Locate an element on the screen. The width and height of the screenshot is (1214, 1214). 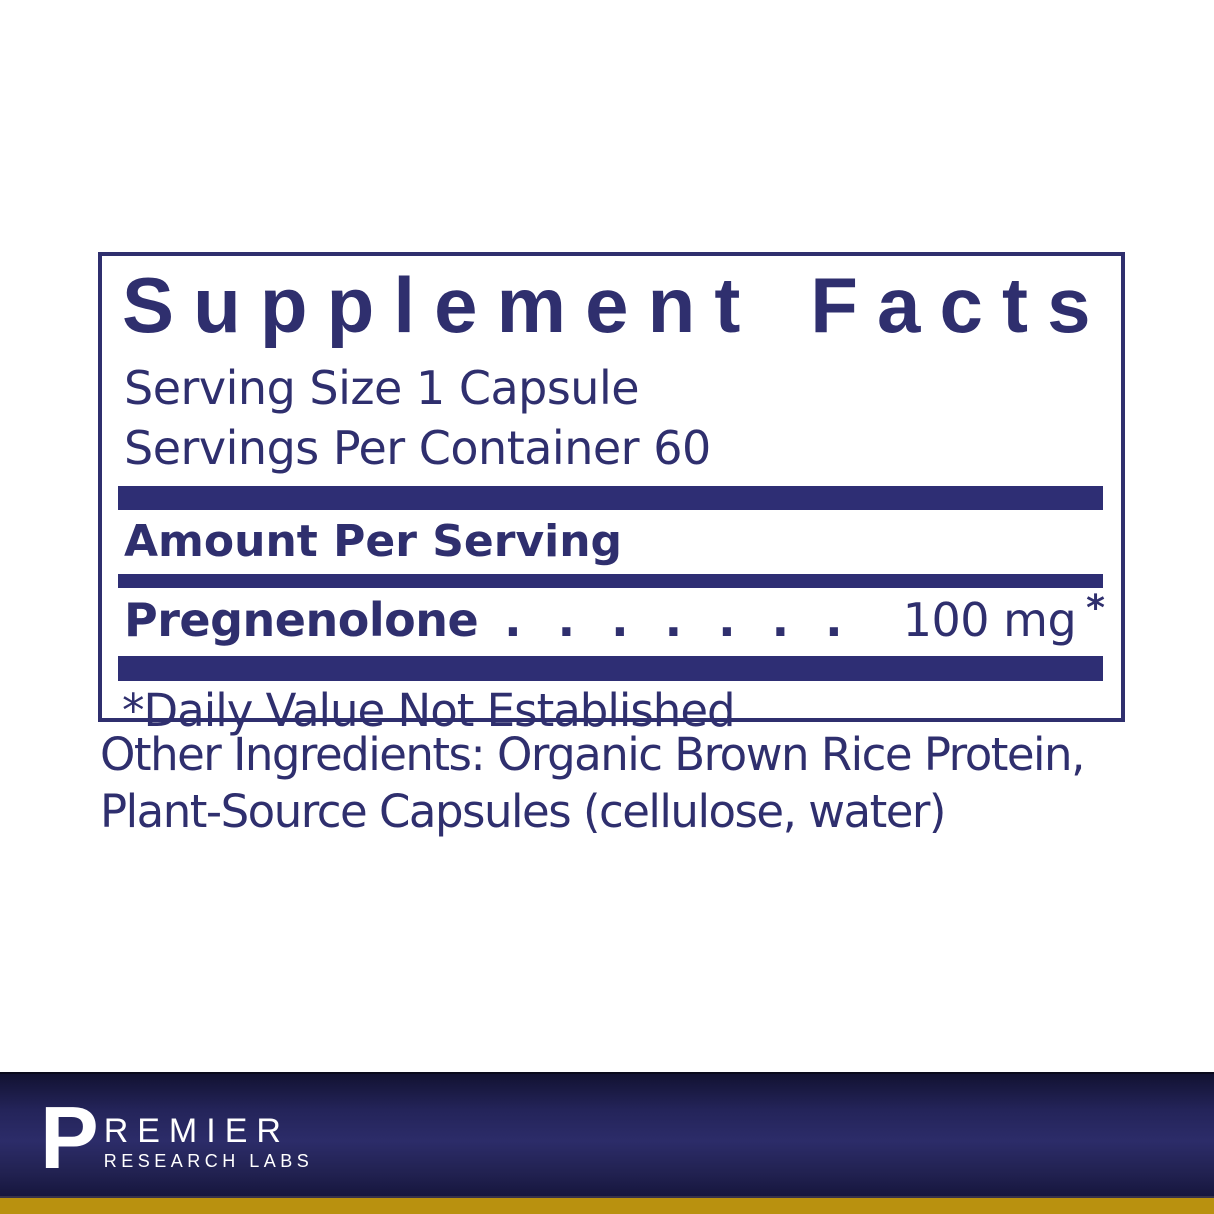
gold-accent-bar is located at coordinates (607, 1205).